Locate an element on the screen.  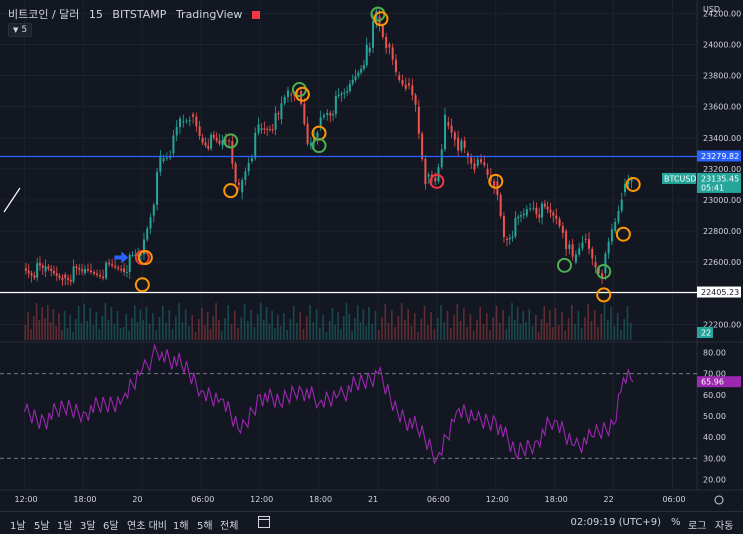
timeframe-5d: 5날 is located at coordinates (42, 526).